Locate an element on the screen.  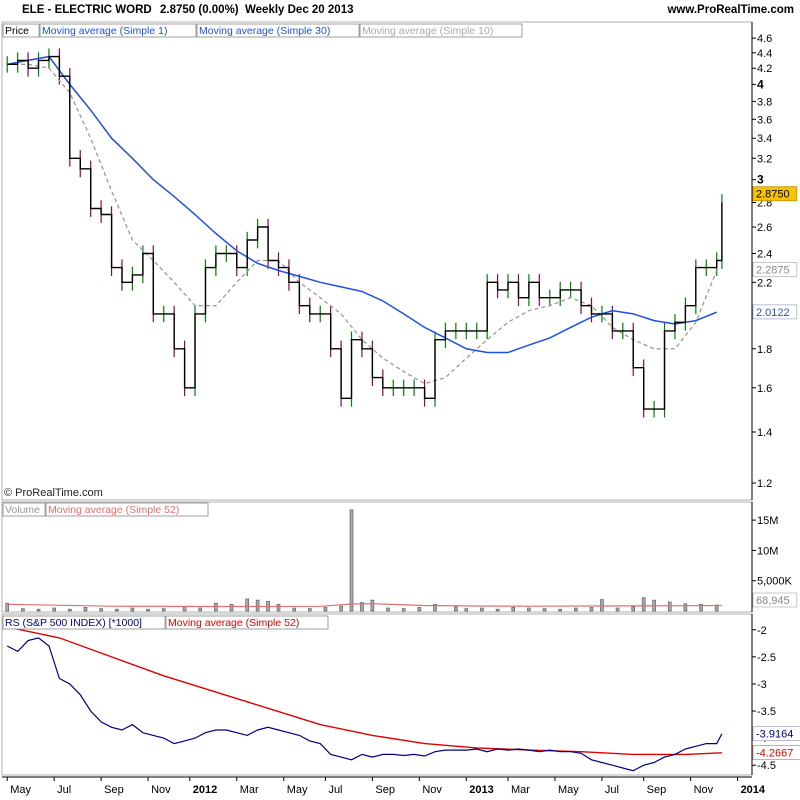
y-tick-label: -4.5 is located at coordinates (766, 766).